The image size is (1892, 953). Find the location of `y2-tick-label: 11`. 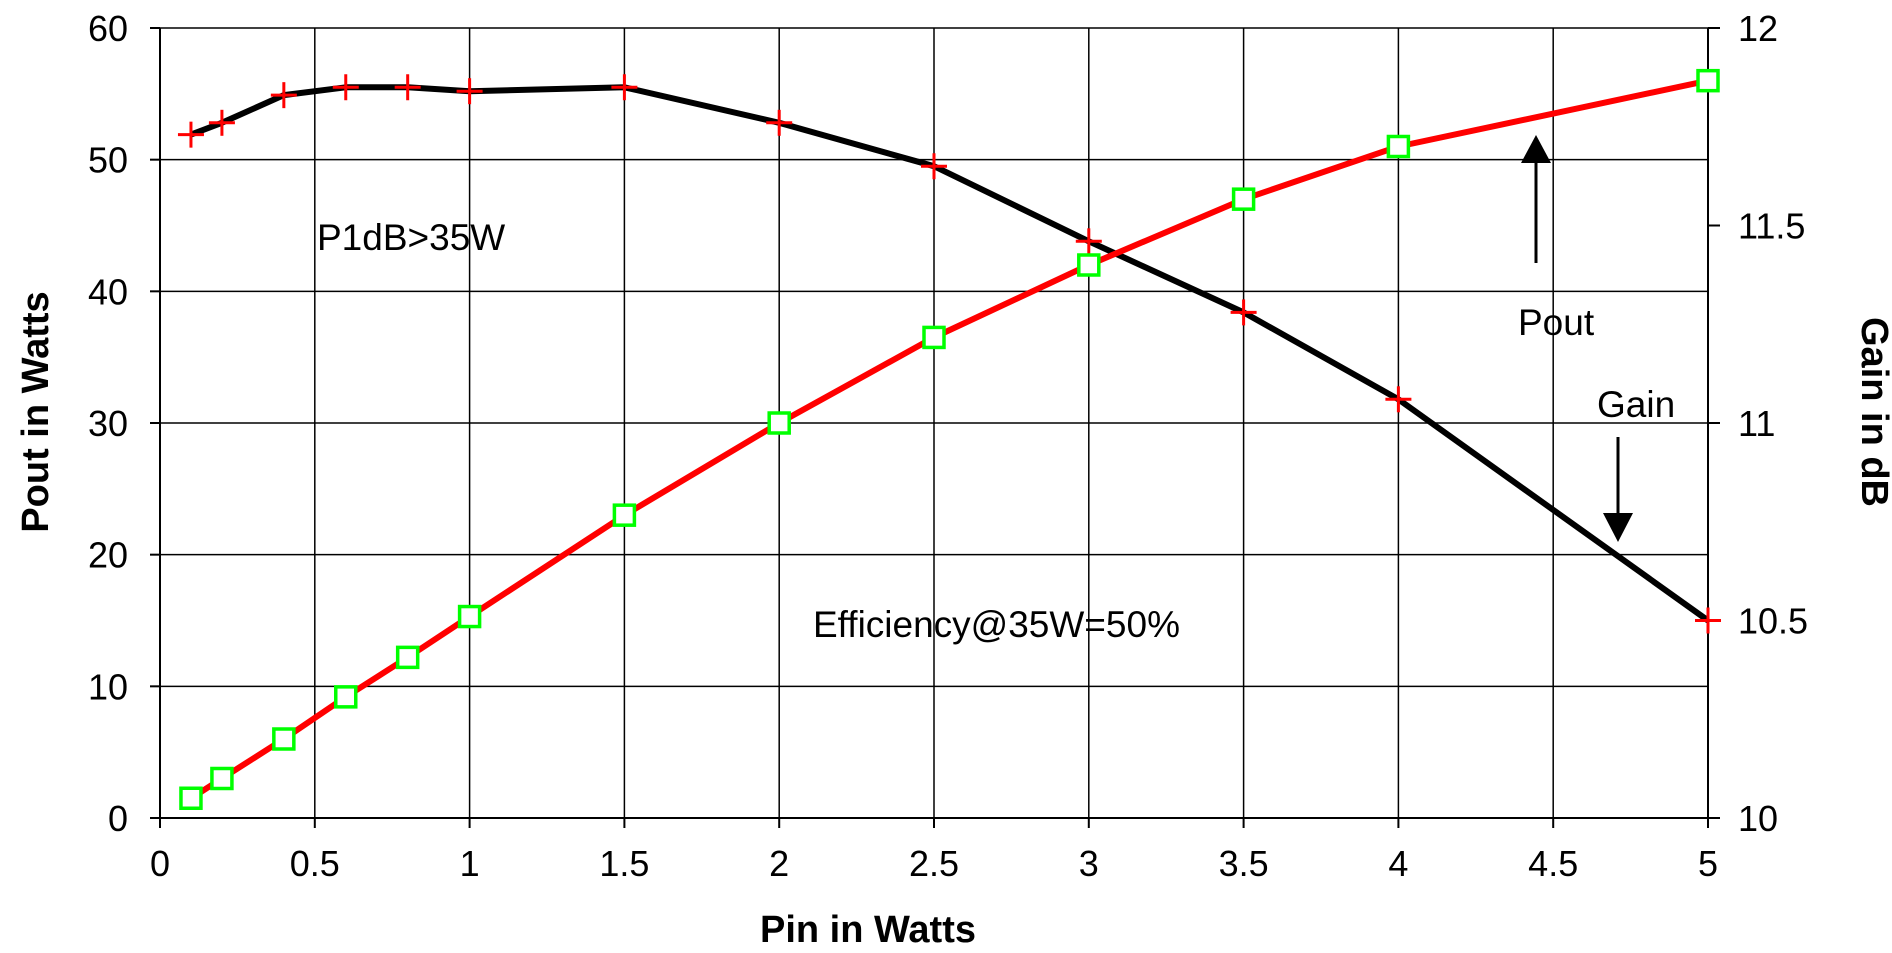

y2-tick-label: 11 is located at coordinates (1756, 423).